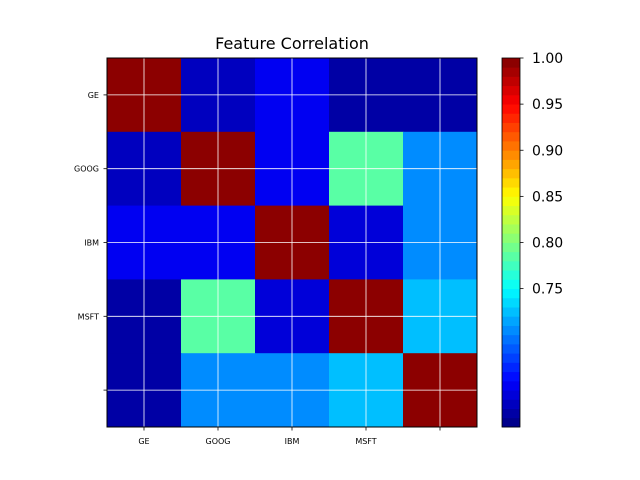 The height and width of the screenshot is (480, 640). I want to click on colorbar-tick-label: 1.00, so click(547, 59).